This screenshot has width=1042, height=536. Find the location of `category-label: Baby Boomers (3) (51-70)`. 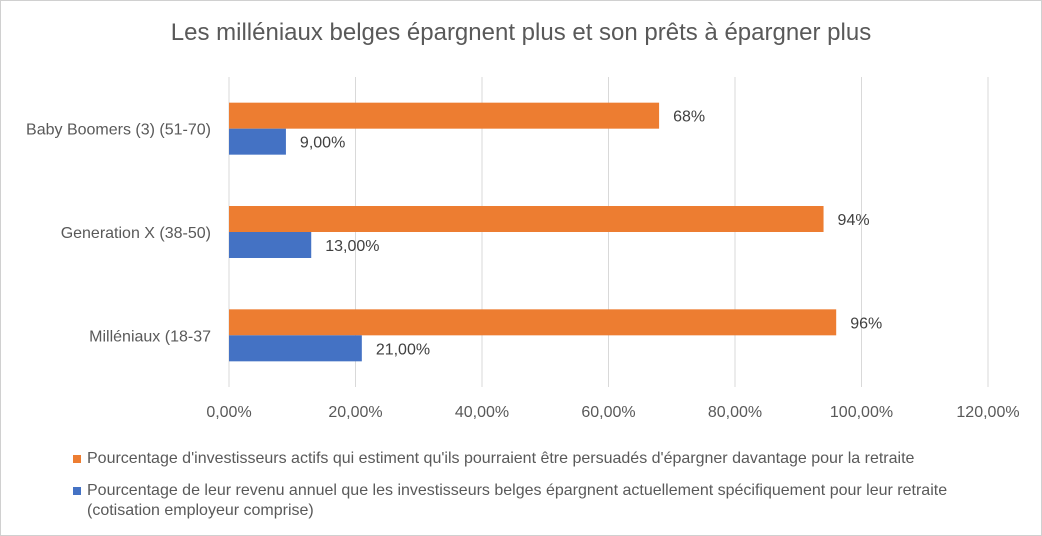

category-label: Baby Boomers (3) (51-70) is located at coordinates (118, 130).